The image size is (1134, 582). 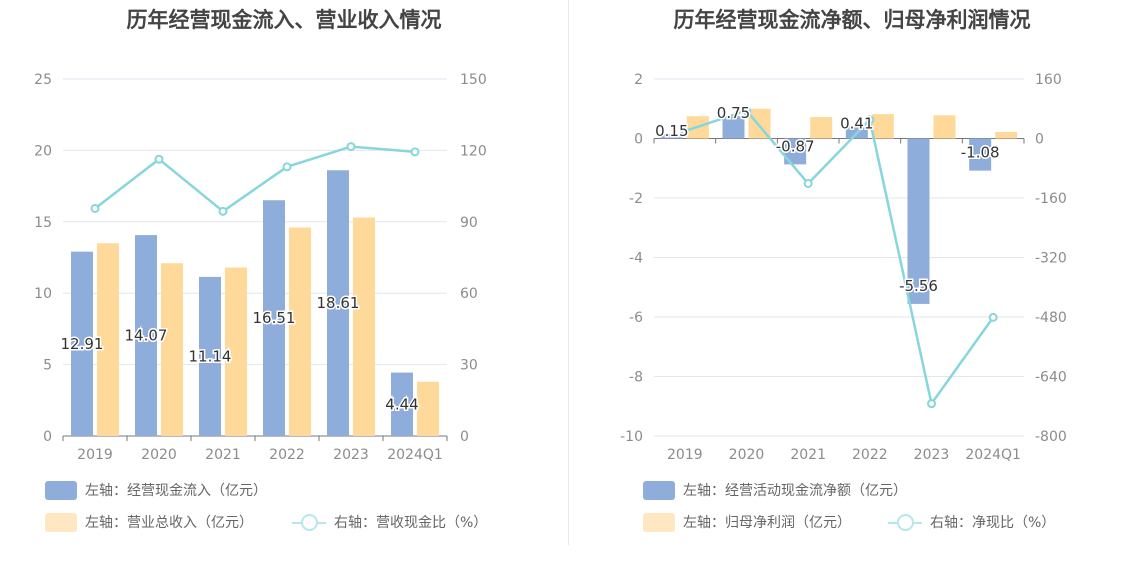 I want to click on bar-data-label: -1.08, so click(x=980, y=153).